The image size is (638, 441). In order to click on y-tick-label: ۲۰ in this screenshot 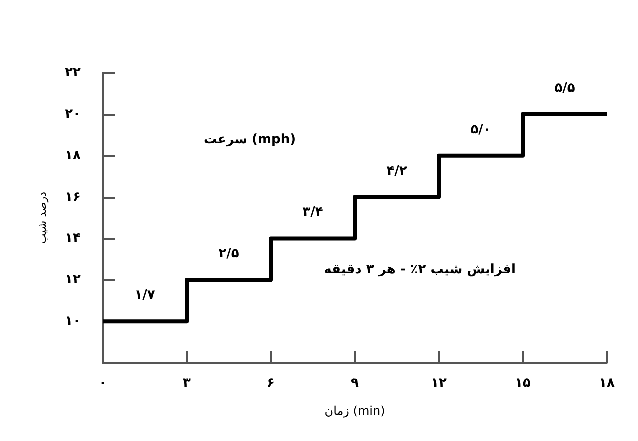, I will do `click(73, 114)`.